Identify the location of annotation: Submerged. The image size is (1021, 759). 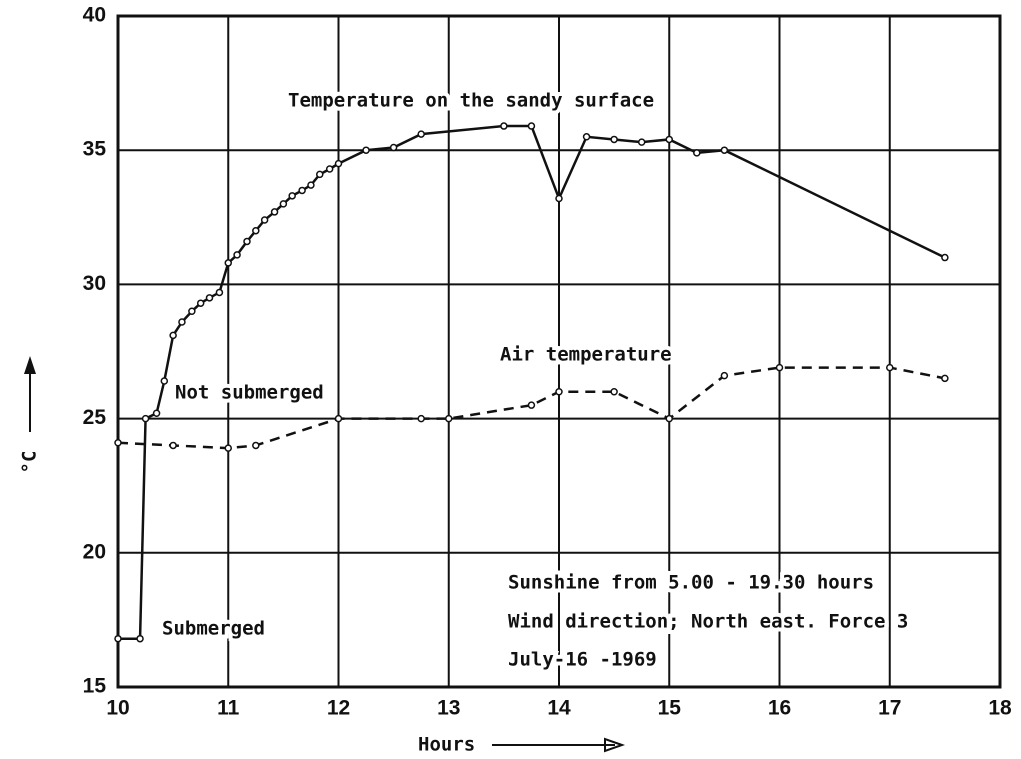
(213, 629).